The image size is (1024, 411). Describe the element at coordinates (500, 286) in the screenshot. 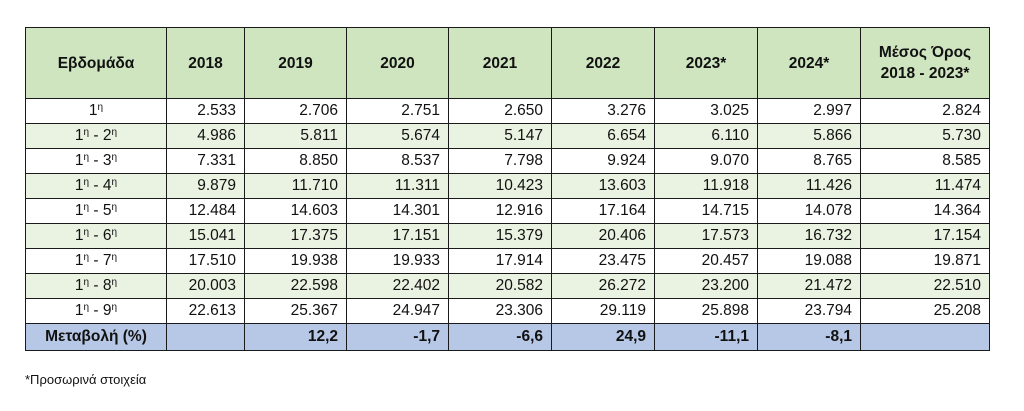

I see `value-cell: 20.582` at that location.